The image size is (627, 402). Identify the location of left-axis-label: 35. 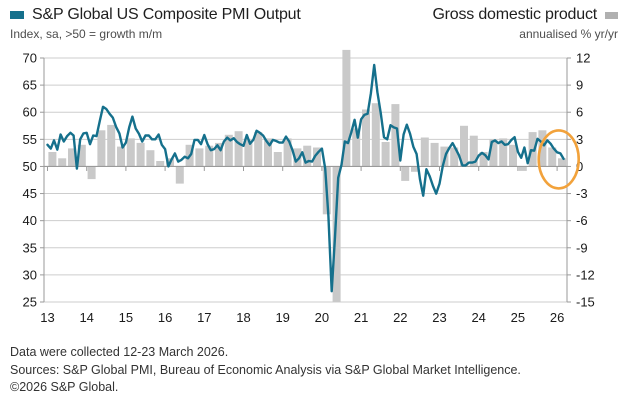
(30, 247).